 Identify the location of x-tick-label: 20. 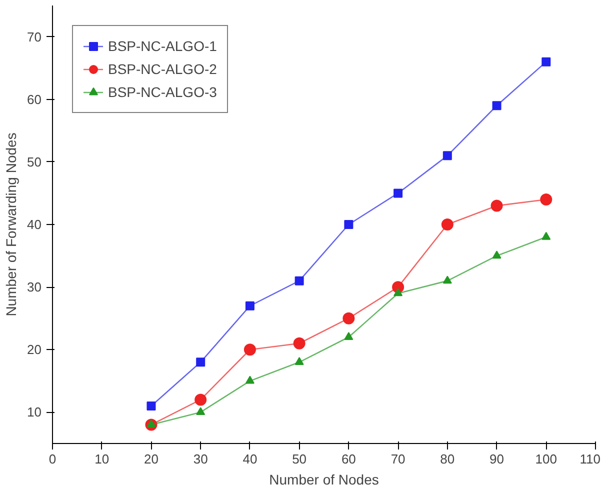
(151, 459).